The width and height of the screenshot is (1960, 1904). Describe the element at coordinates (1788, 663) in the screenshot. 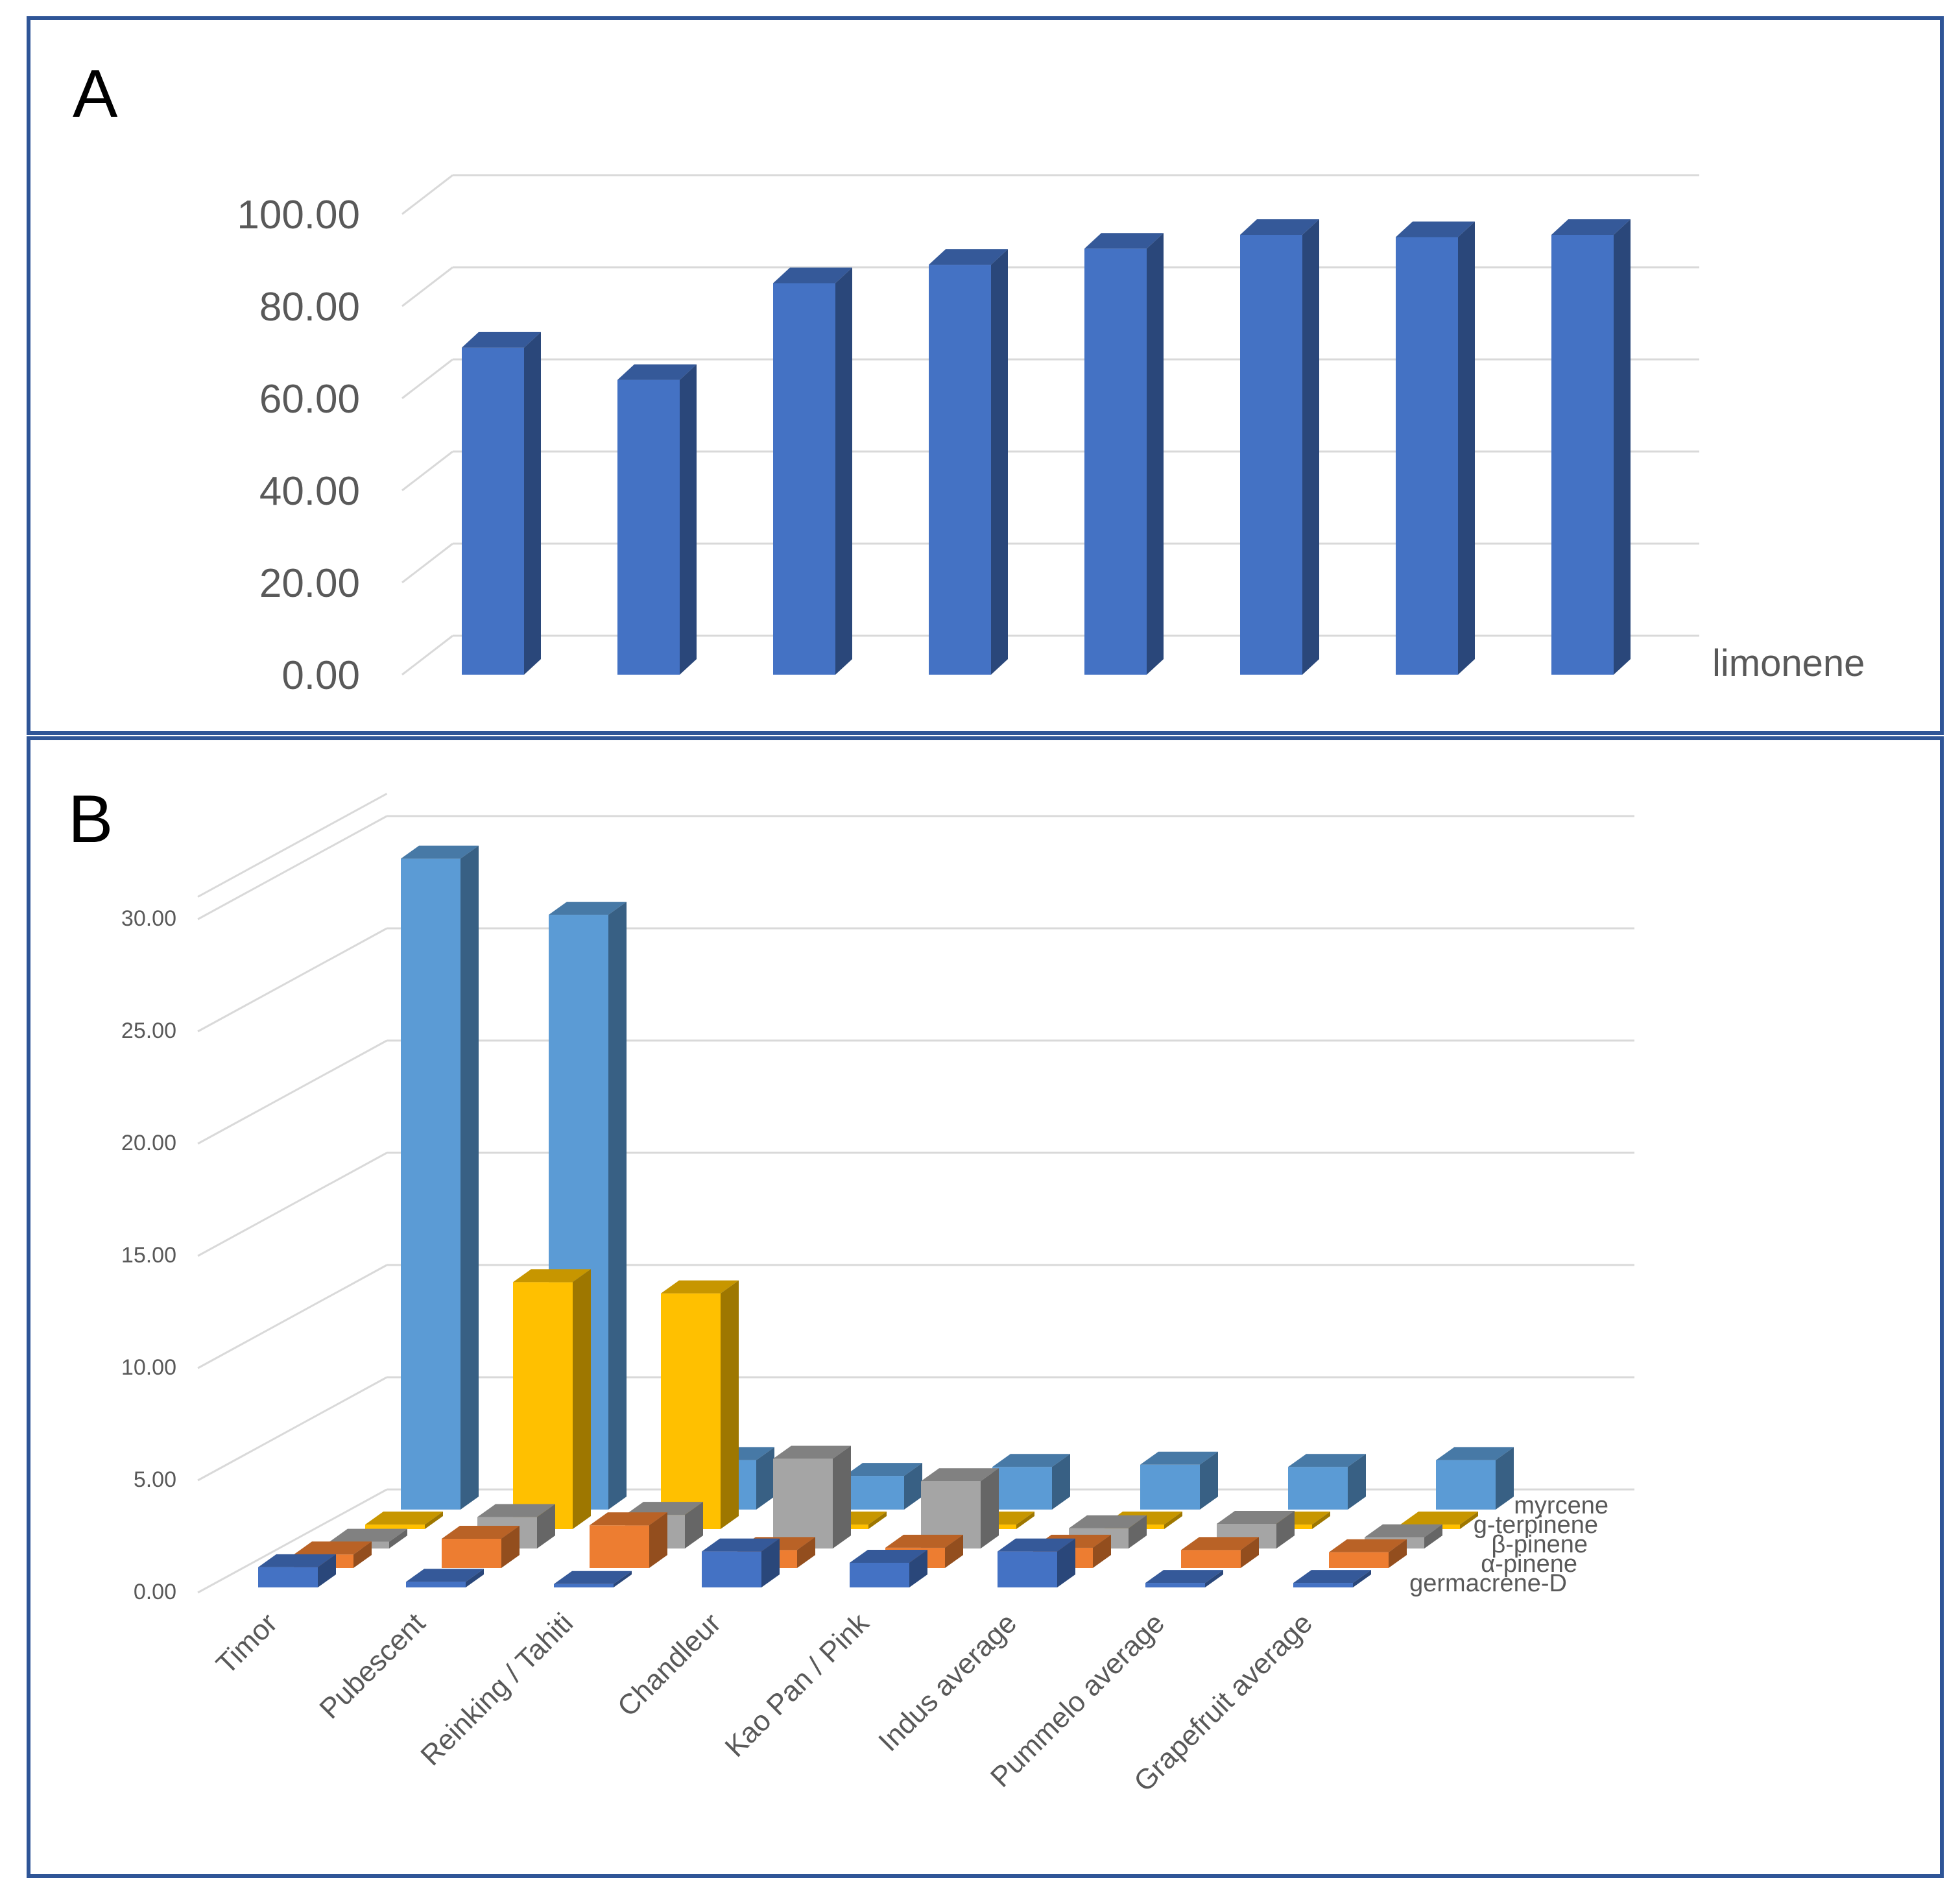

I see `series-label-limonene: limonene` at that location.